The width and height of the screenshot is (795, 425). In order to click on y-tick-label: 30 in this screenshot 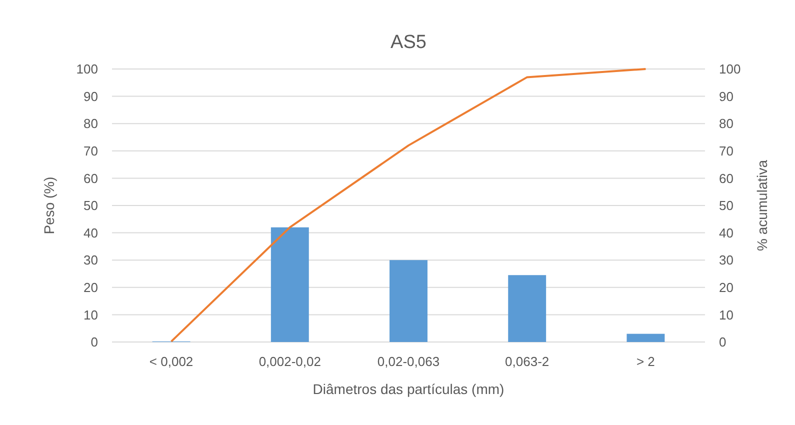, I will do `click(91, 260)`.